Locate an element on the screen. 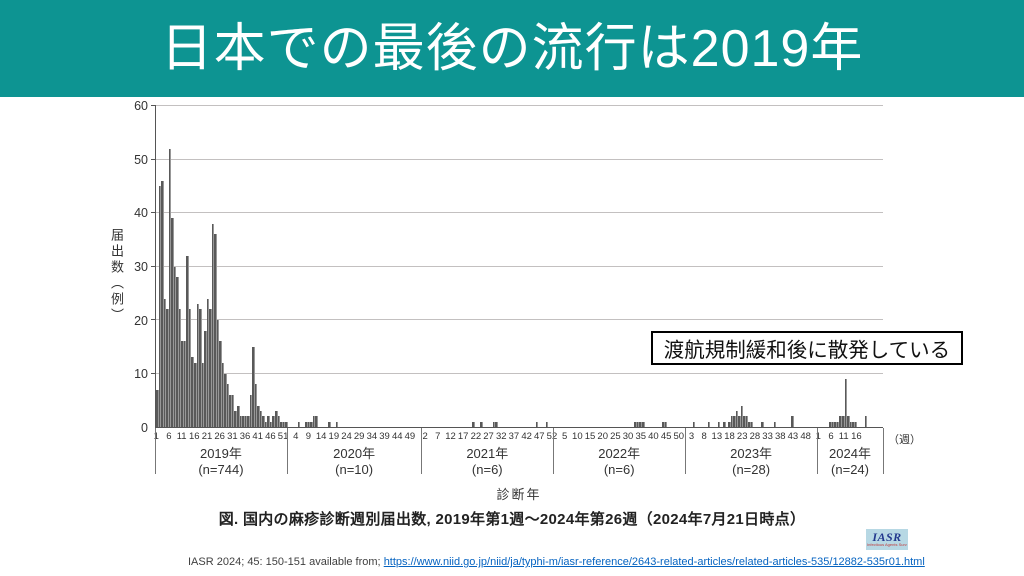 This screenshot has height=576, width=1024. year-label: 2023年 (n=28) is located at coordinates (751, 462).